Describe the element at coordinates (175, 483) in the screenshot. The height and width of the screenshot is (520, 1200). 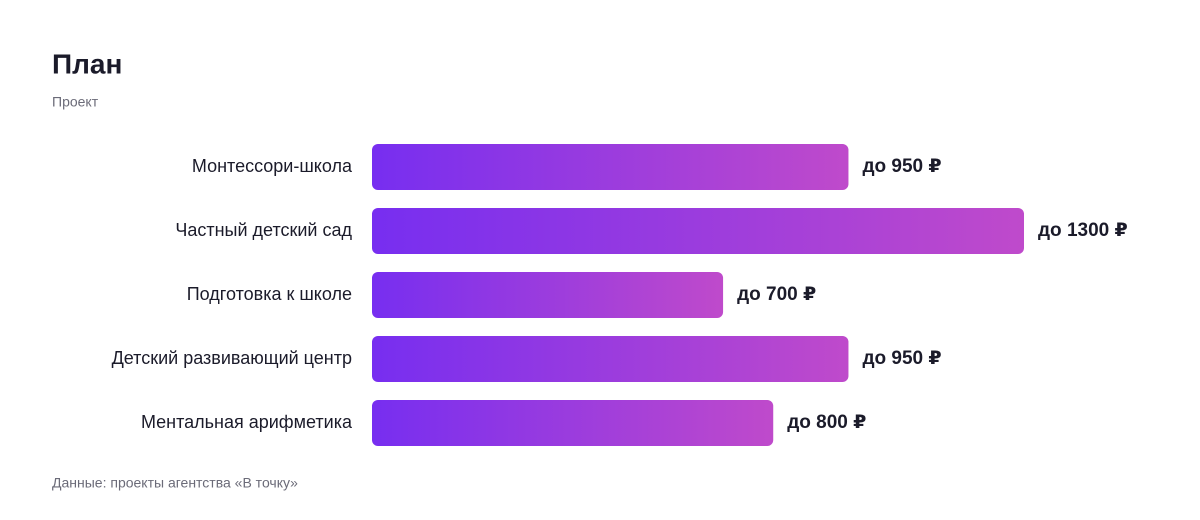
I see `source-note: Данные: проекты агентства «В точку»` at that location.